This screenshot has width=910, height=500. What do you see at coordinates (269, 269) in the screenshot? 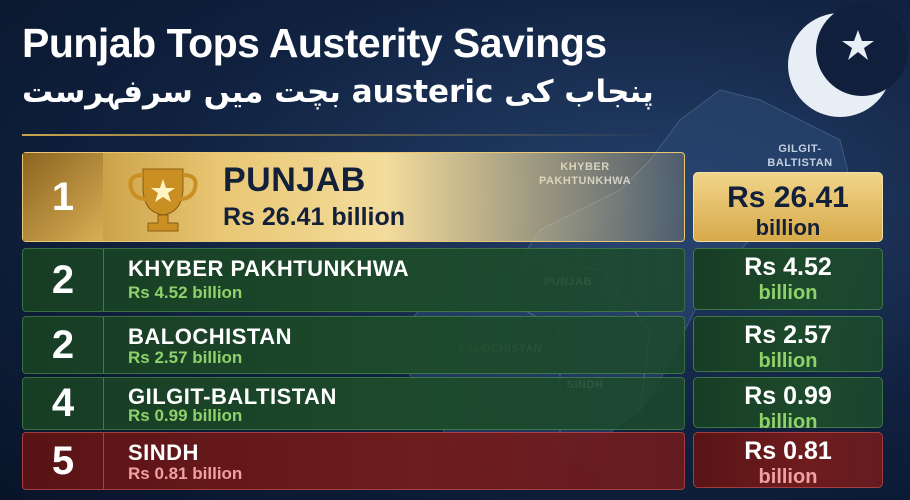
I see `region-name: KHYBER PAKHTUNKHWA` at bounding box center [269, 269].